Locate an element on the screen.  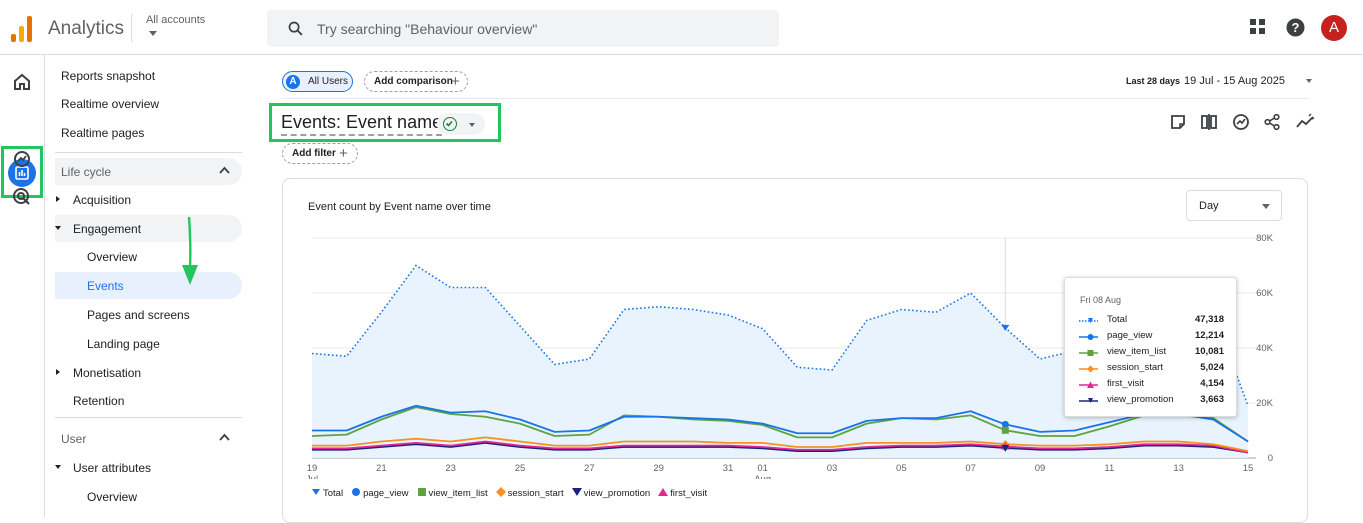
nav-retention: Retention is located at coordinates (99, 401).